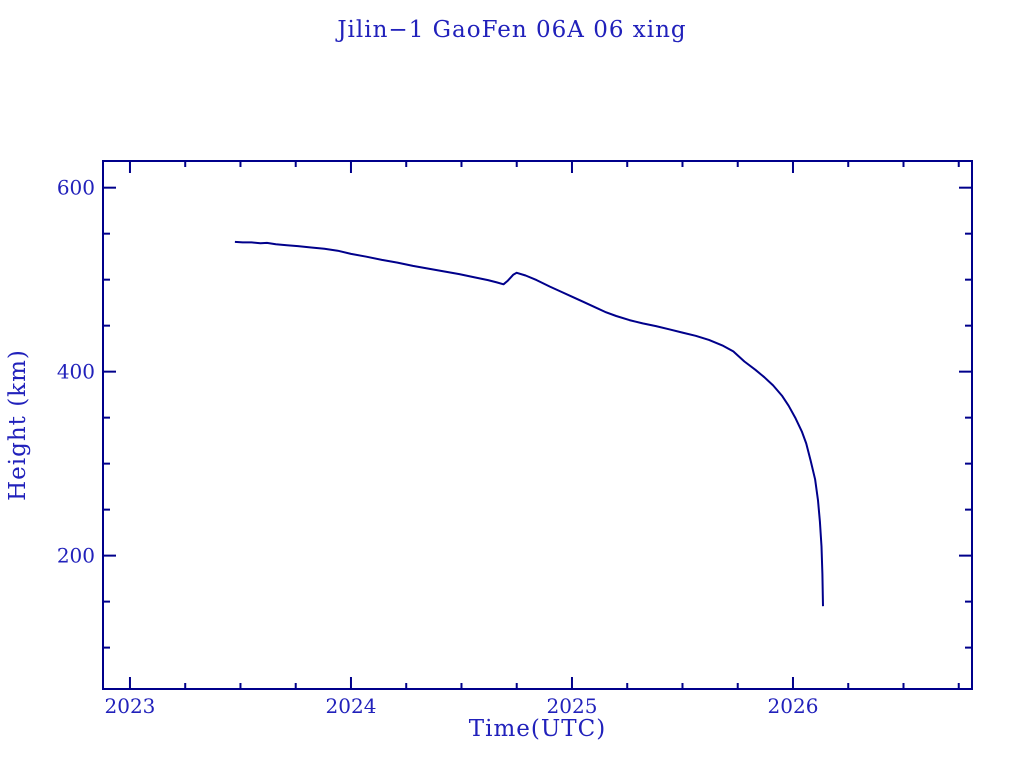  What do you see at coordinates (793, 706) in the screenshot?
I see `x-tick-label: 2026` at bounding box center [793, 706].